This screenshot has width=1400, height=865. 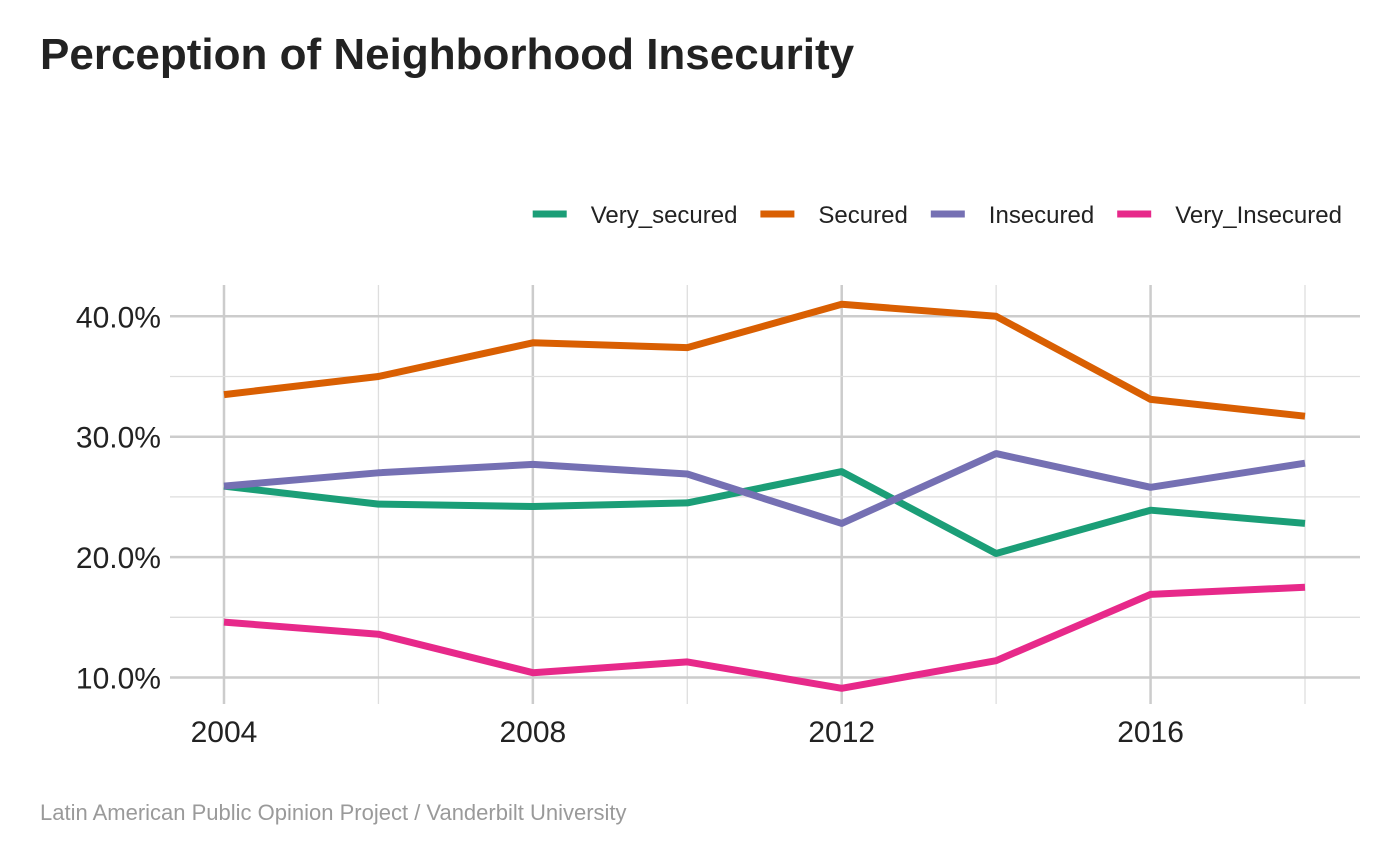 I want to click on y-tick-label: 40.0%, so click(x=118, y=317).